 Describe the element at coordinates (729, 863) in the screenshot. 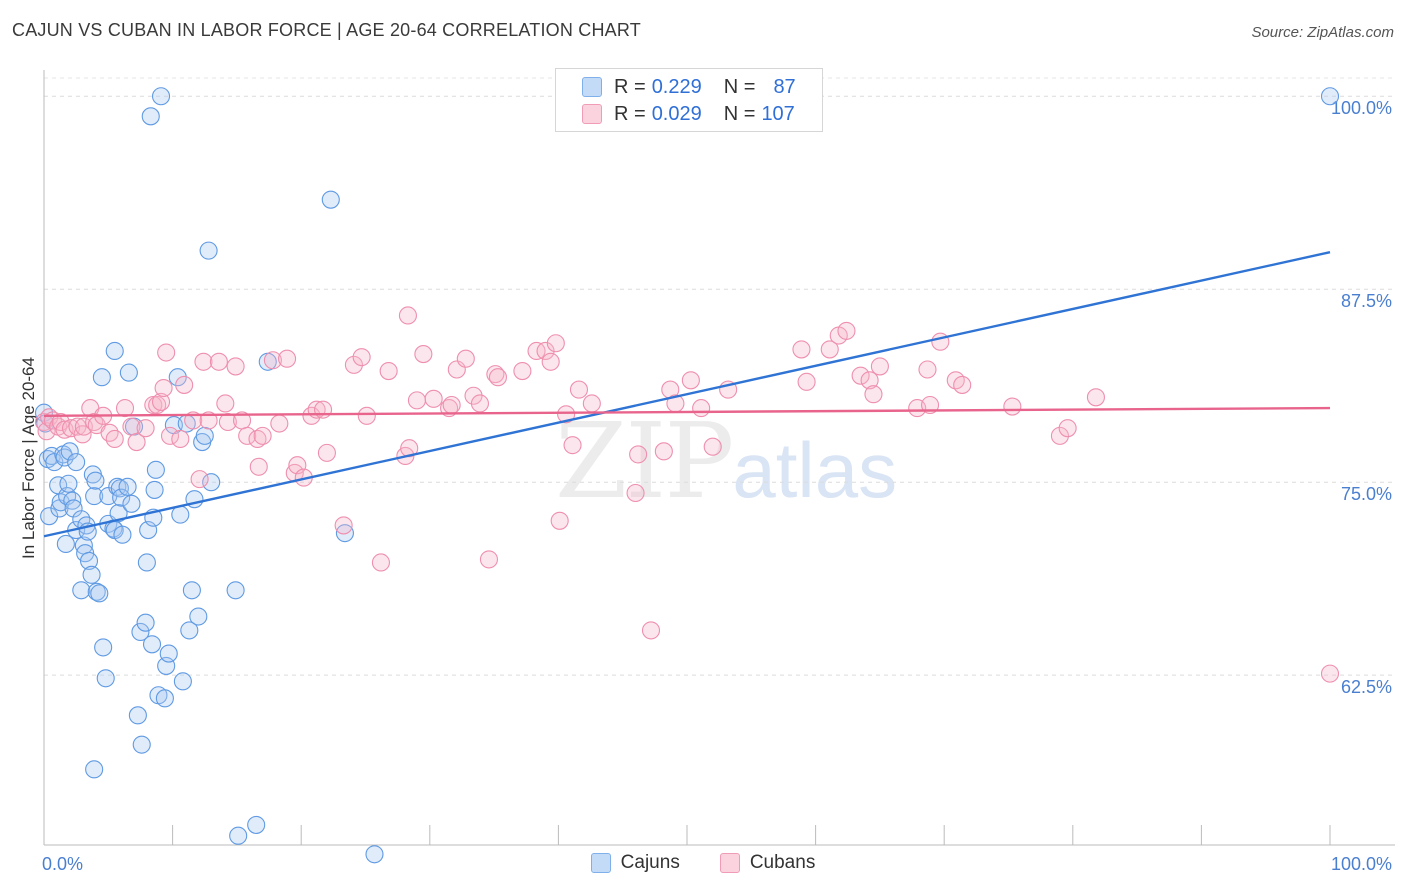

I see `series-swatch-cubans` at that location.